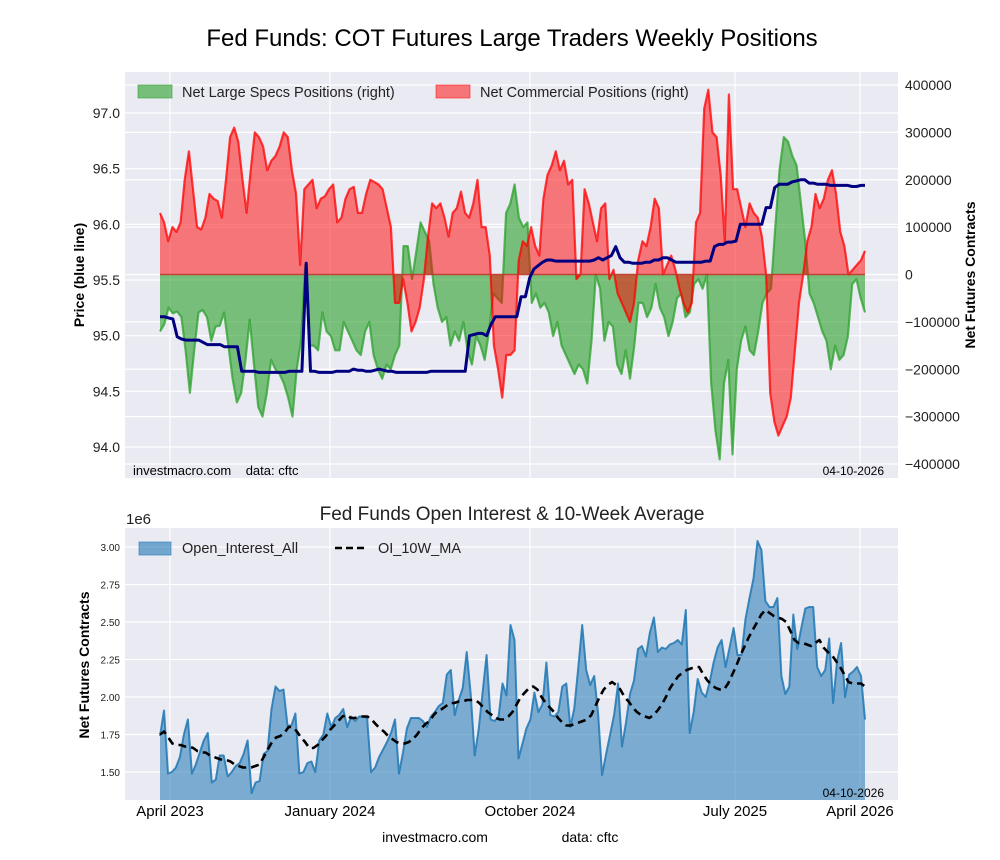 The height and width of the screenshot is (860, 1000). What do you see at coordinates (453, 91) in the screenshot?
I see `legend-swatch-commercial` at bounding box center [453, 91].